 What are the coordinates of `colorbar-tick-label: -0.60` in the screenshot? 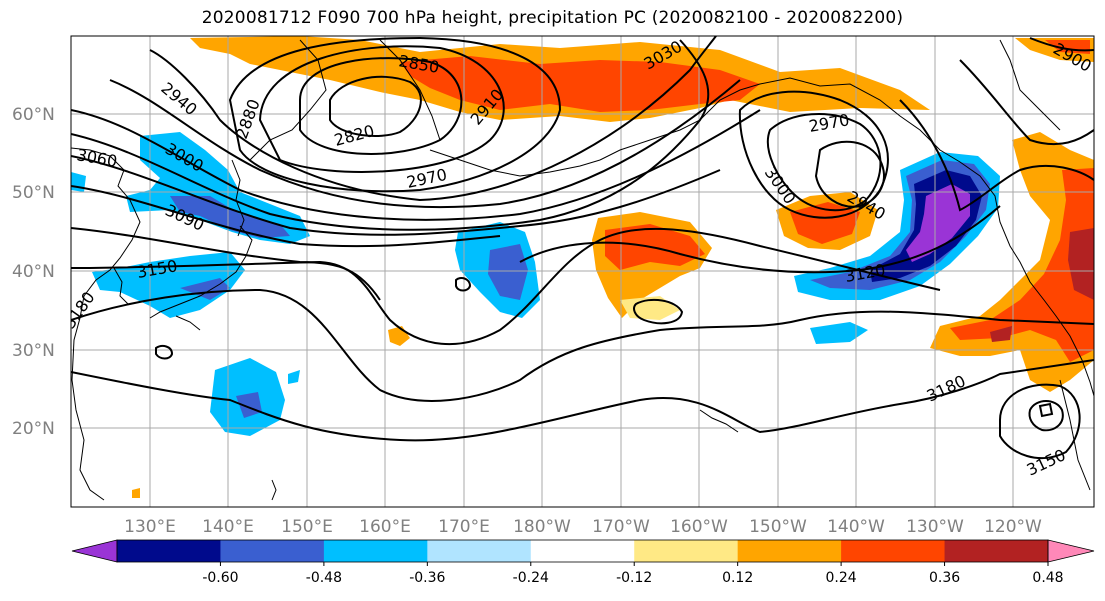 It's located at (220, 578).